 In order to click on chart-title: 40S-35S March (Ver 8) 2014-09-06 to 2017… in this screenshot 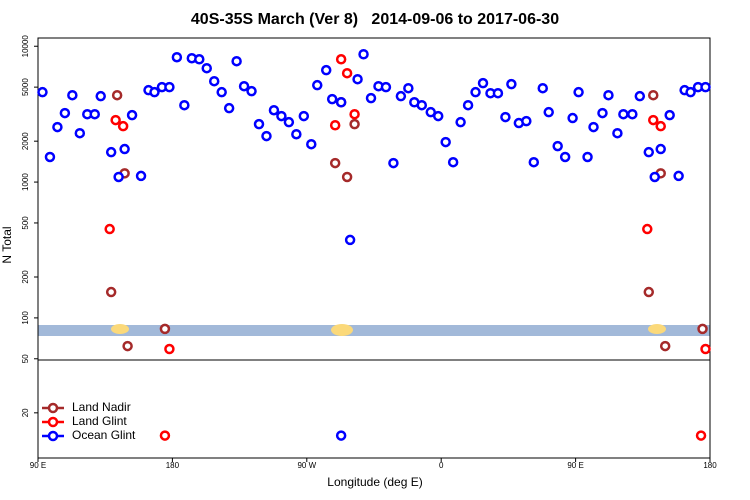, I will do `click(375, 19)`.